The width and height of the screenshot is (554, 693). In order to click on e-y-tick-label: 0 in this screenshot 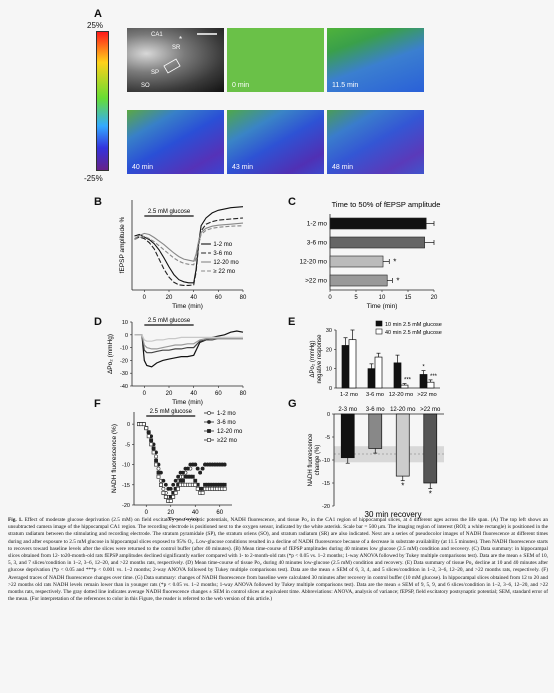, I will do `click(330, 389)`.